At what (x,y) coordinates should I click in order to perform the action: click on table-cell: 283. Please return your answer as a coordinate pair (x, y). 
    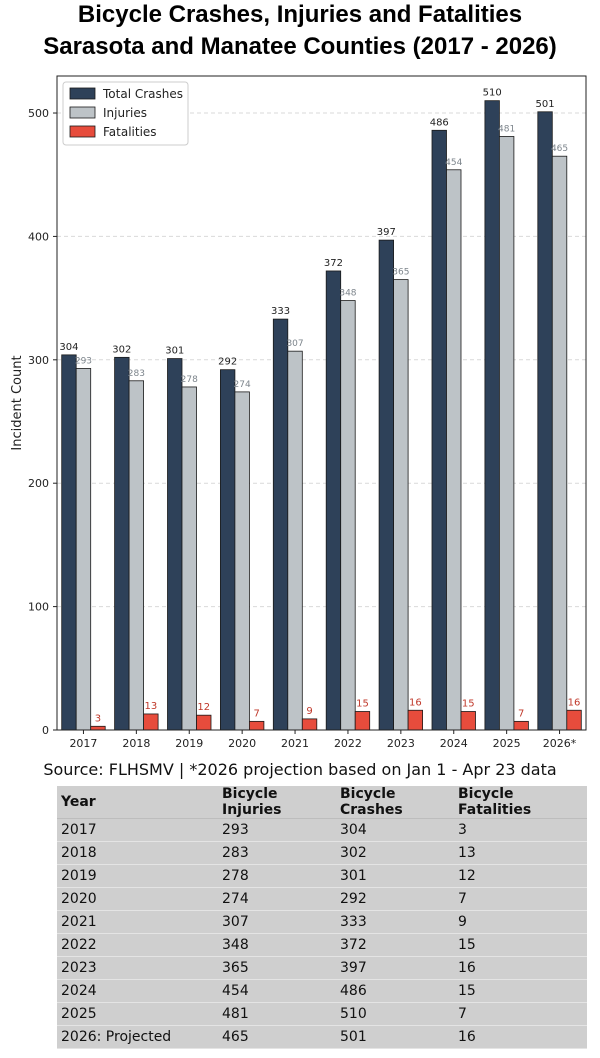
    Looking at the image, I should click on (277, 853).